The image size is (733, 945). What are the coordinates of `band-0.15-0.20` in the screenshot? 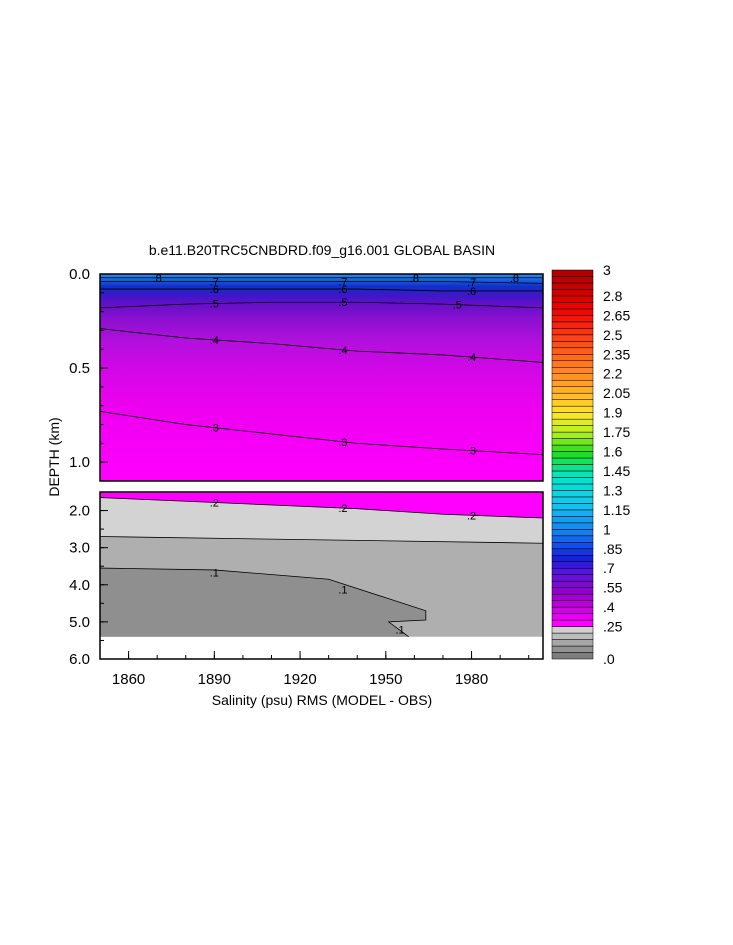 It's located at (321, 518).